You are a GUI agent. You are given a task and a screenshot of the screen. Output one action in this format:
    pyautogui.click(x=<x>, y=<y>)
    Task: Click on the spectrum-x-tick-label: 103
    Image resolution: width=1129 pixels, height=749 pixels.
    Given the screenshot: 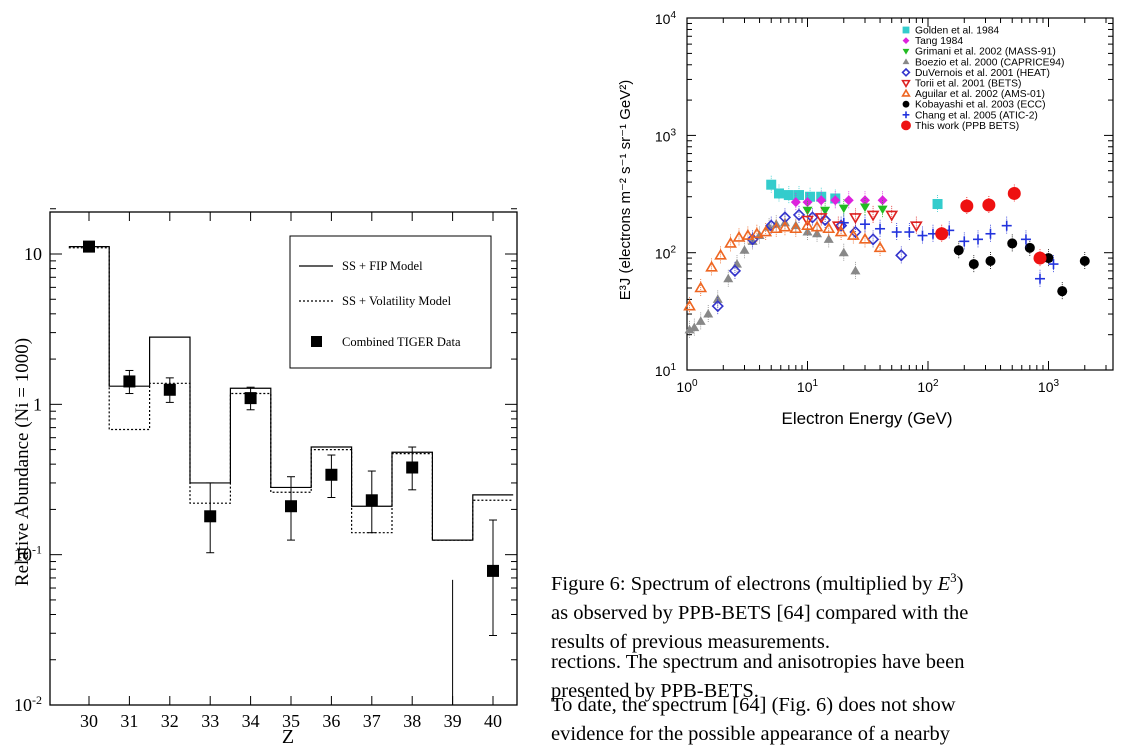 What is the action you would take?
    pyautogui.click(x=1049, y=386)
    